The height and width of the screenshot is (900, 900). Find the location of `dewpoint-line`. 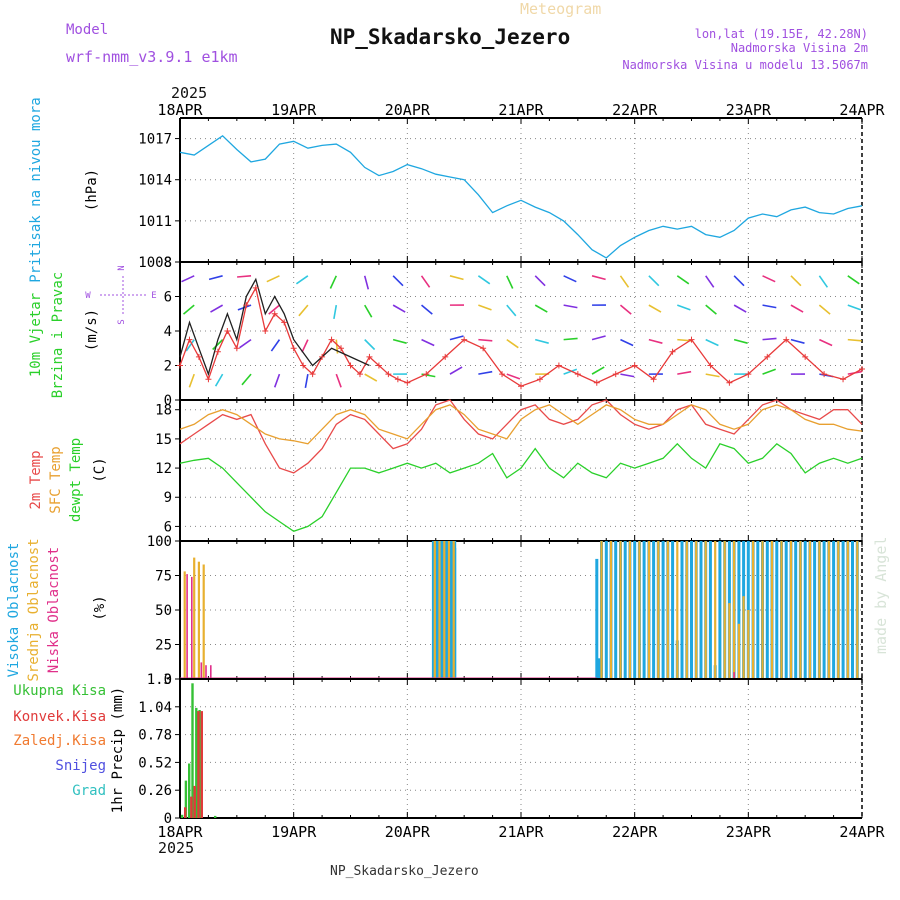

dewpoint-line is located at coordinates (521, 487).